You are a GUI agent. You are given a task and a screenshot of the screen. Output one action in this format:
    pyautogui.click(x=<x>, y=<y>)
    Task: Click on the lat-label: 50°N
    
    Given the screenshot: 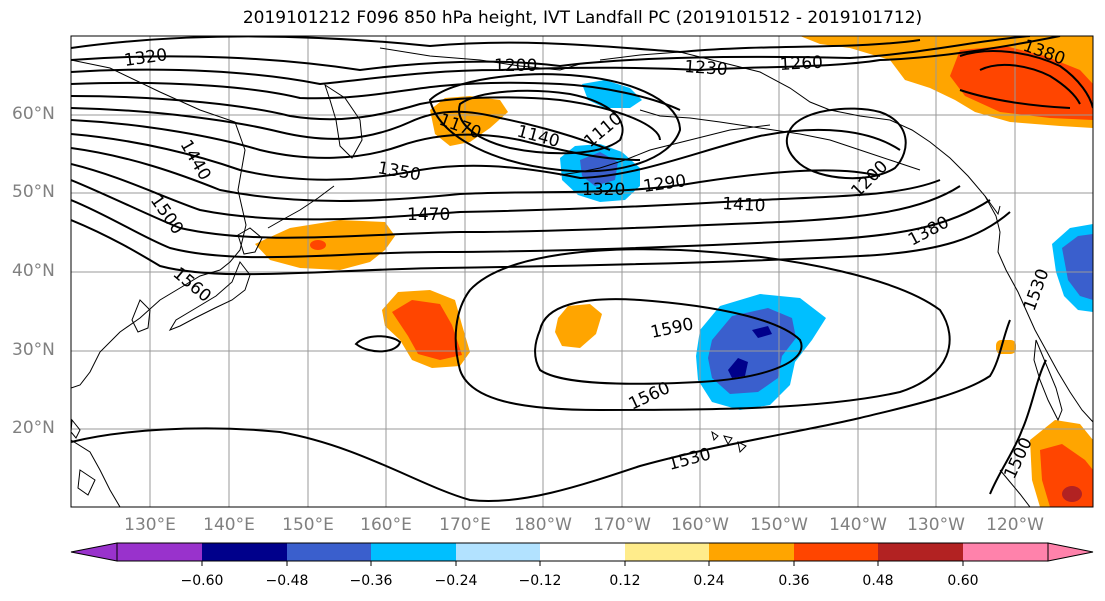 What is the action you would take?
    pyautogui.click(x=33, y=192)
    